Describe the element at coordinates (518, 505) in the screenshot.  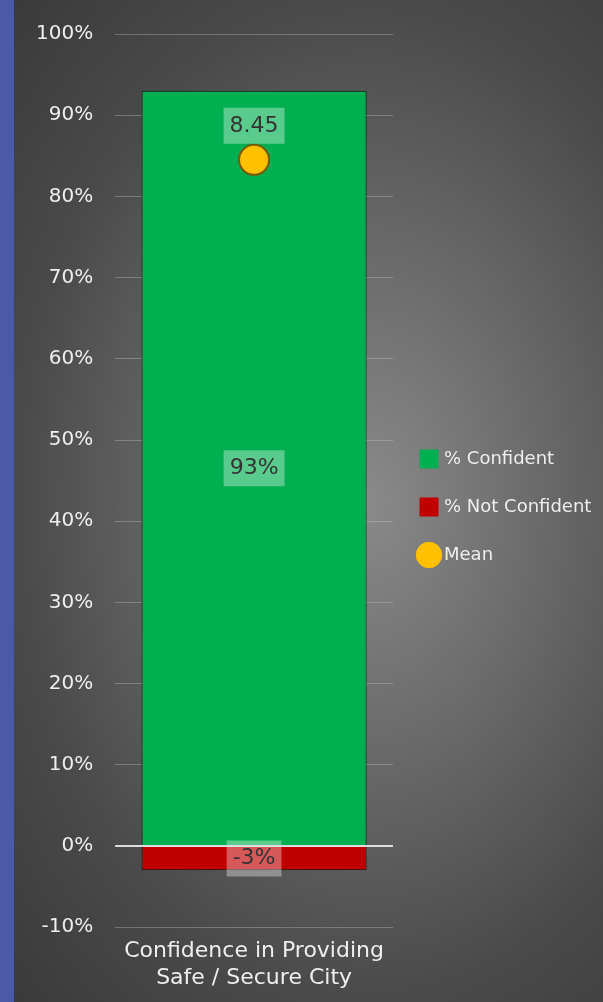
I see `legend-label: % Not Confident` at that location.